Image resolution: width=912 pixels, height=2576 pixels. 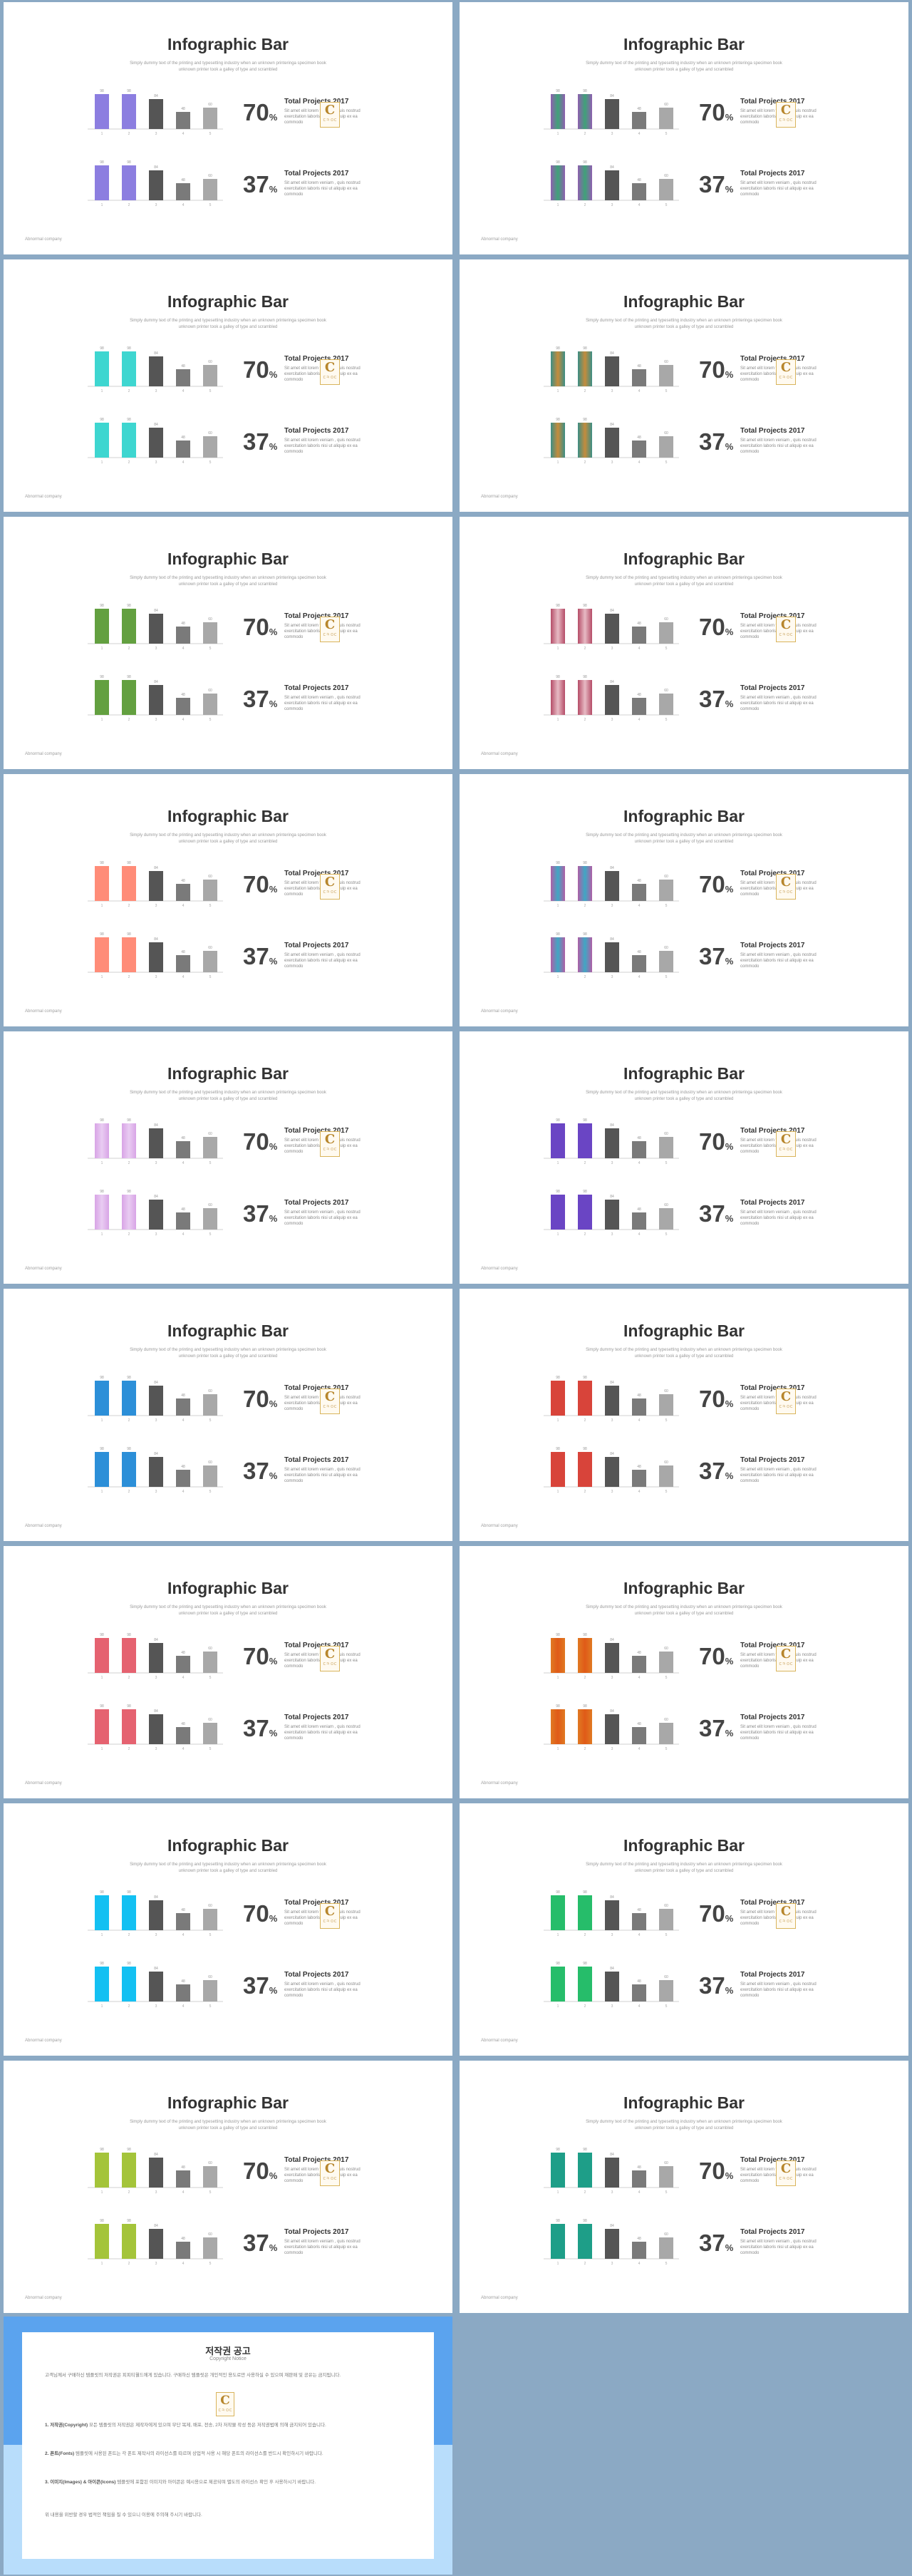 What do you see at coordinates (612, 134) in the screenshot?
I see `chart-tick-label: 3` at bounding box center [612, 134].